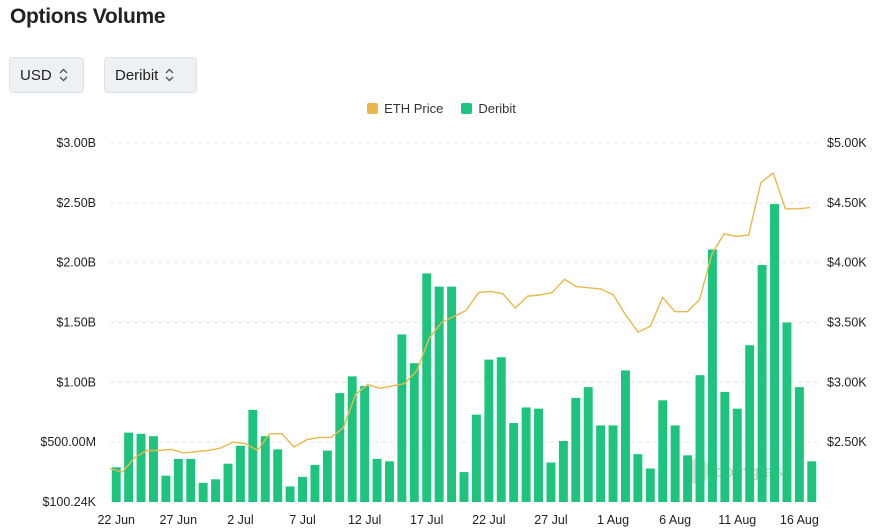 This screenshot has height=529, width=883. What do you see at coordinates (76, 323) in the screenshot?
I see `y-left-tick-label: $1.50B` at bounding box center [76, 323].